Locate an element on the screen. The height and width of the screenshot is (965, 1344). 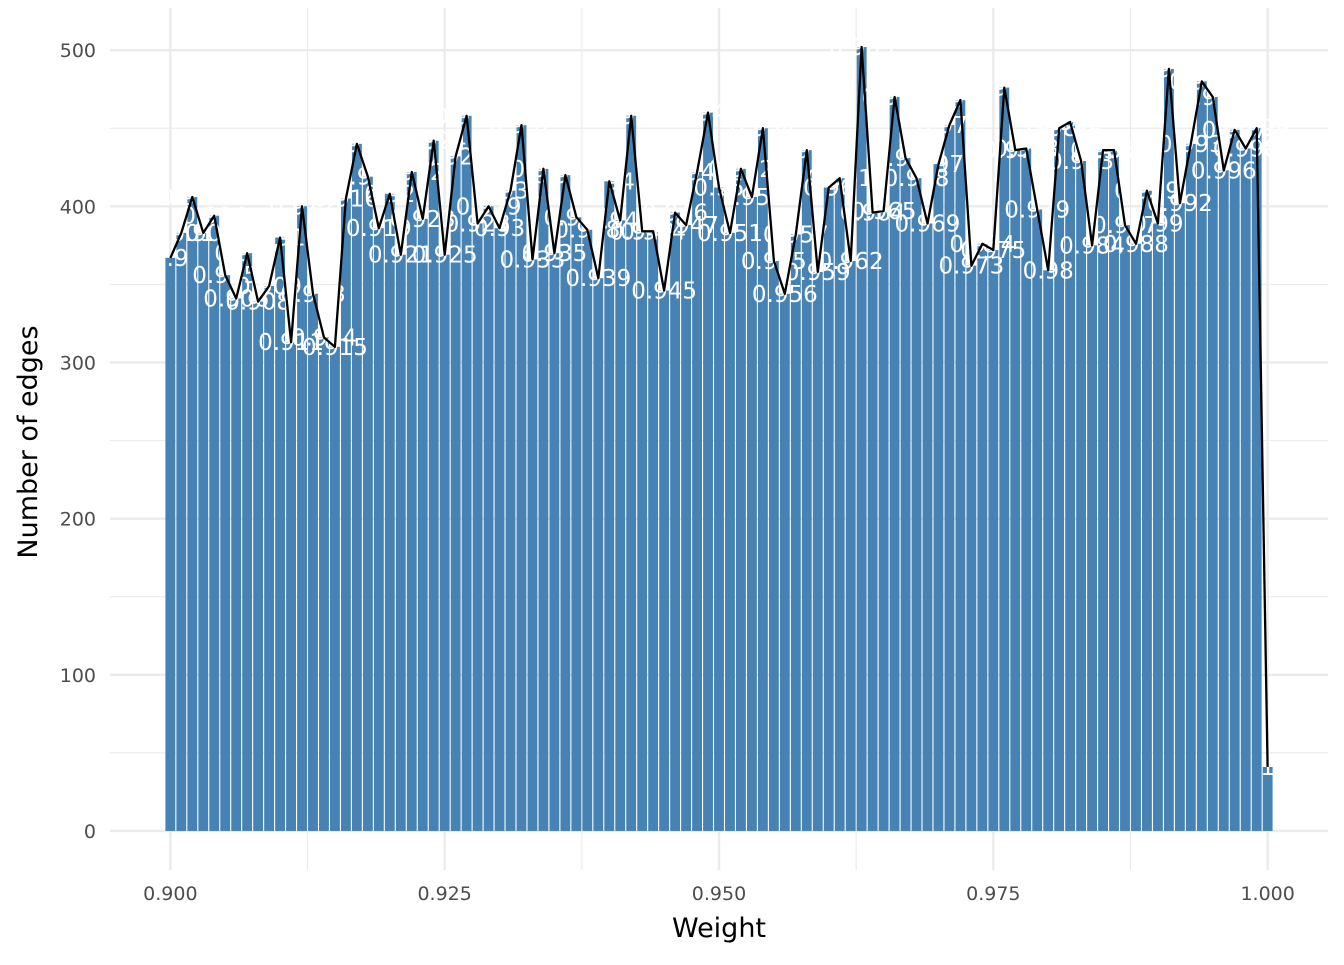
y-tick-label: 0 is located at coordinates (90, 832).